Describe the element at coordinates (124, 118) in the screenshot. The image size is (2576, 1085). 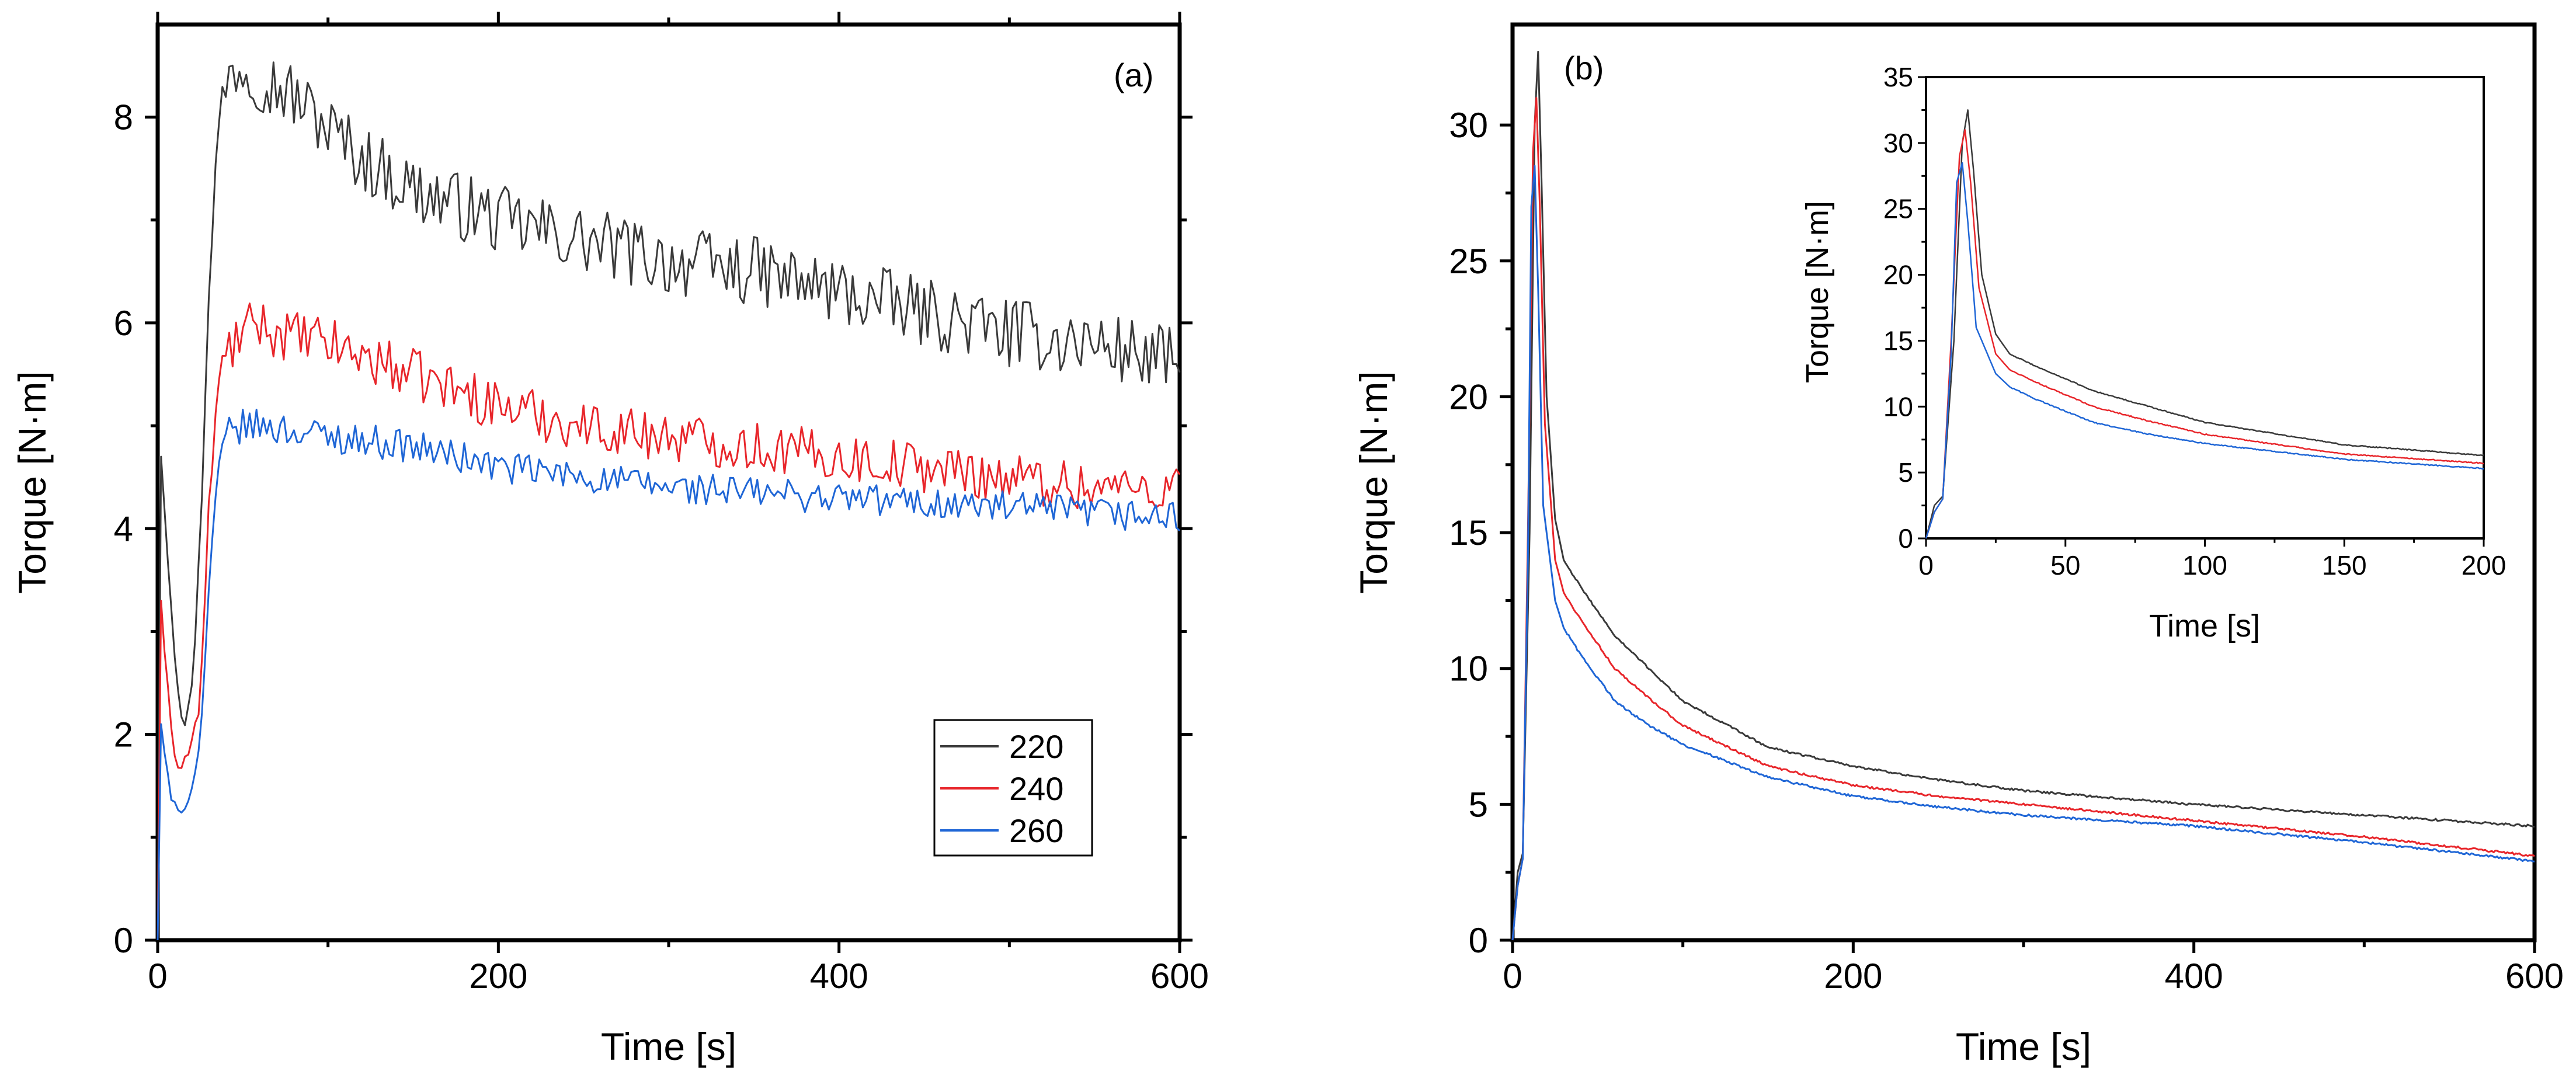
I see `y-tick-label: 8` at that location.